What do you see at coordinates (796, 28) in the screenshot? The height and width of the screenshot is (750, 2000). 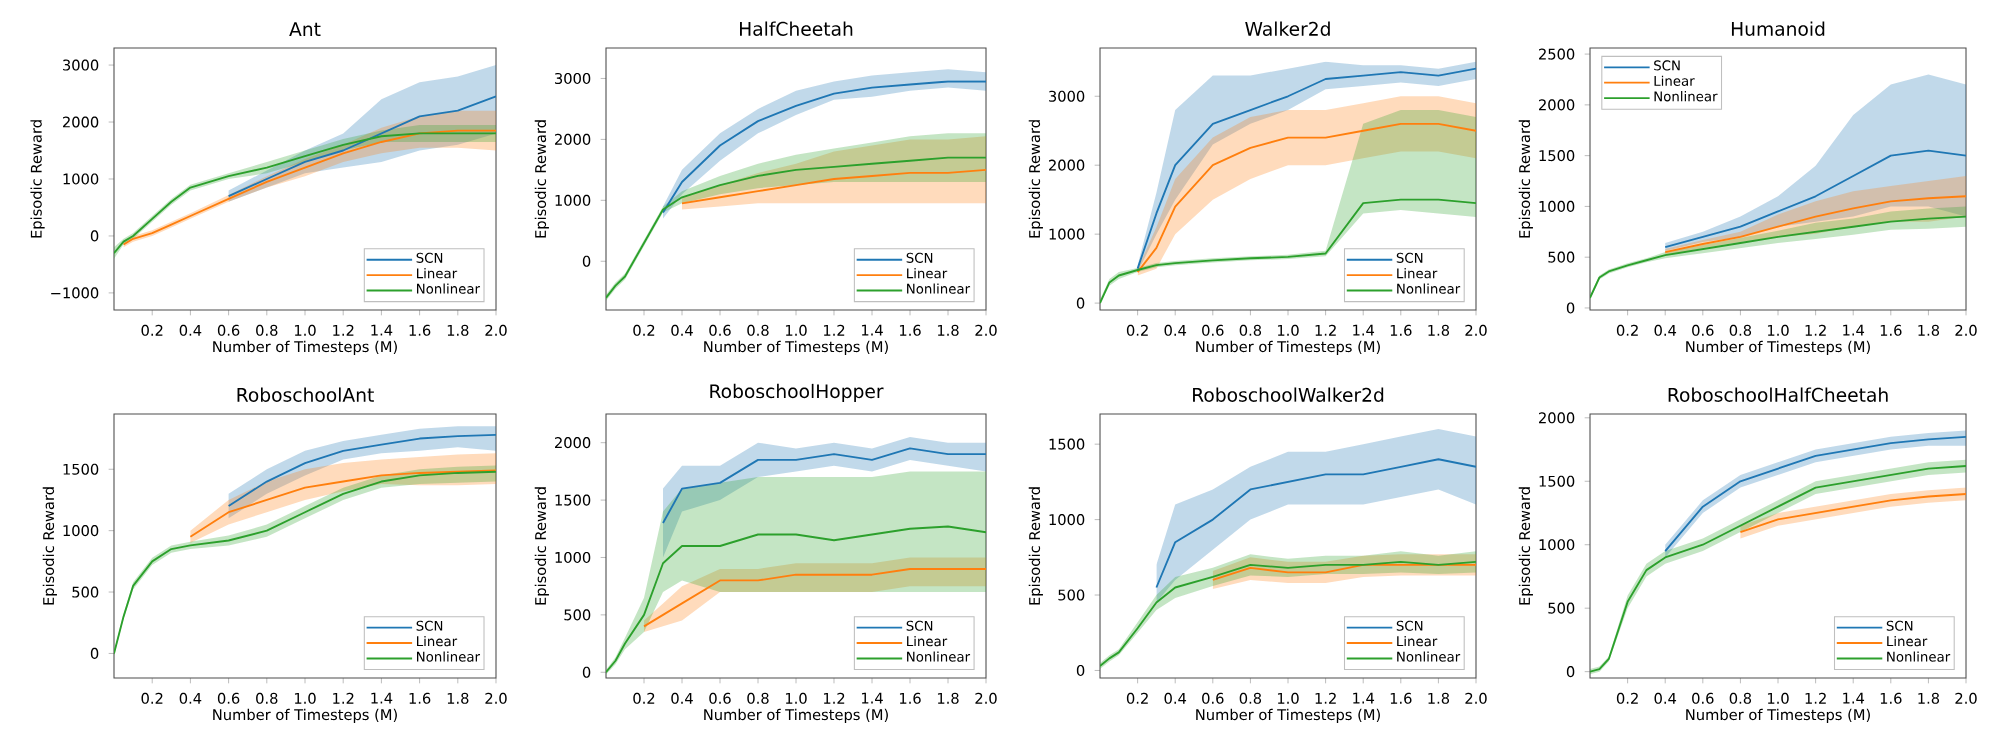 I see `chart-title: HalfCheetah` at bounding box center [796, 28].